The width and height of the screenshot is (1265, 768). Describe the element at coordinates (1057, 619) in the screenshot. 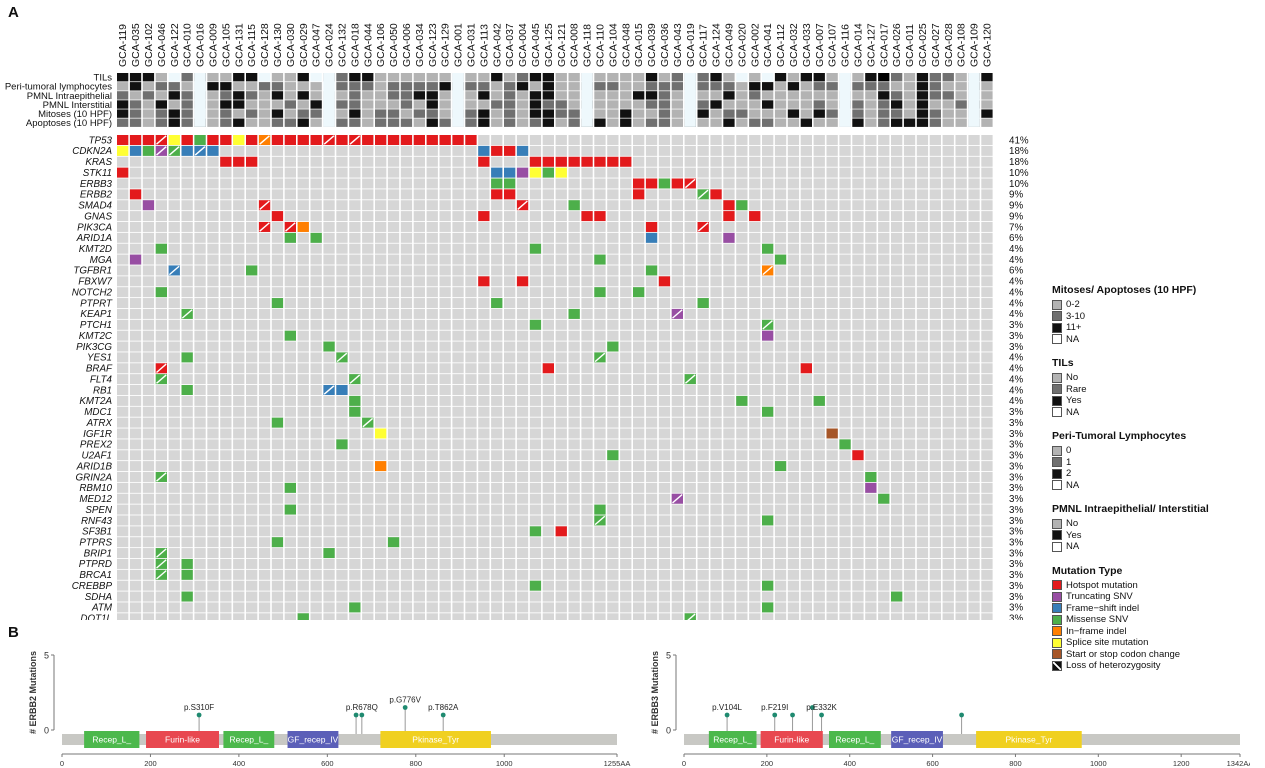

I see `legend-swatch` at that location.